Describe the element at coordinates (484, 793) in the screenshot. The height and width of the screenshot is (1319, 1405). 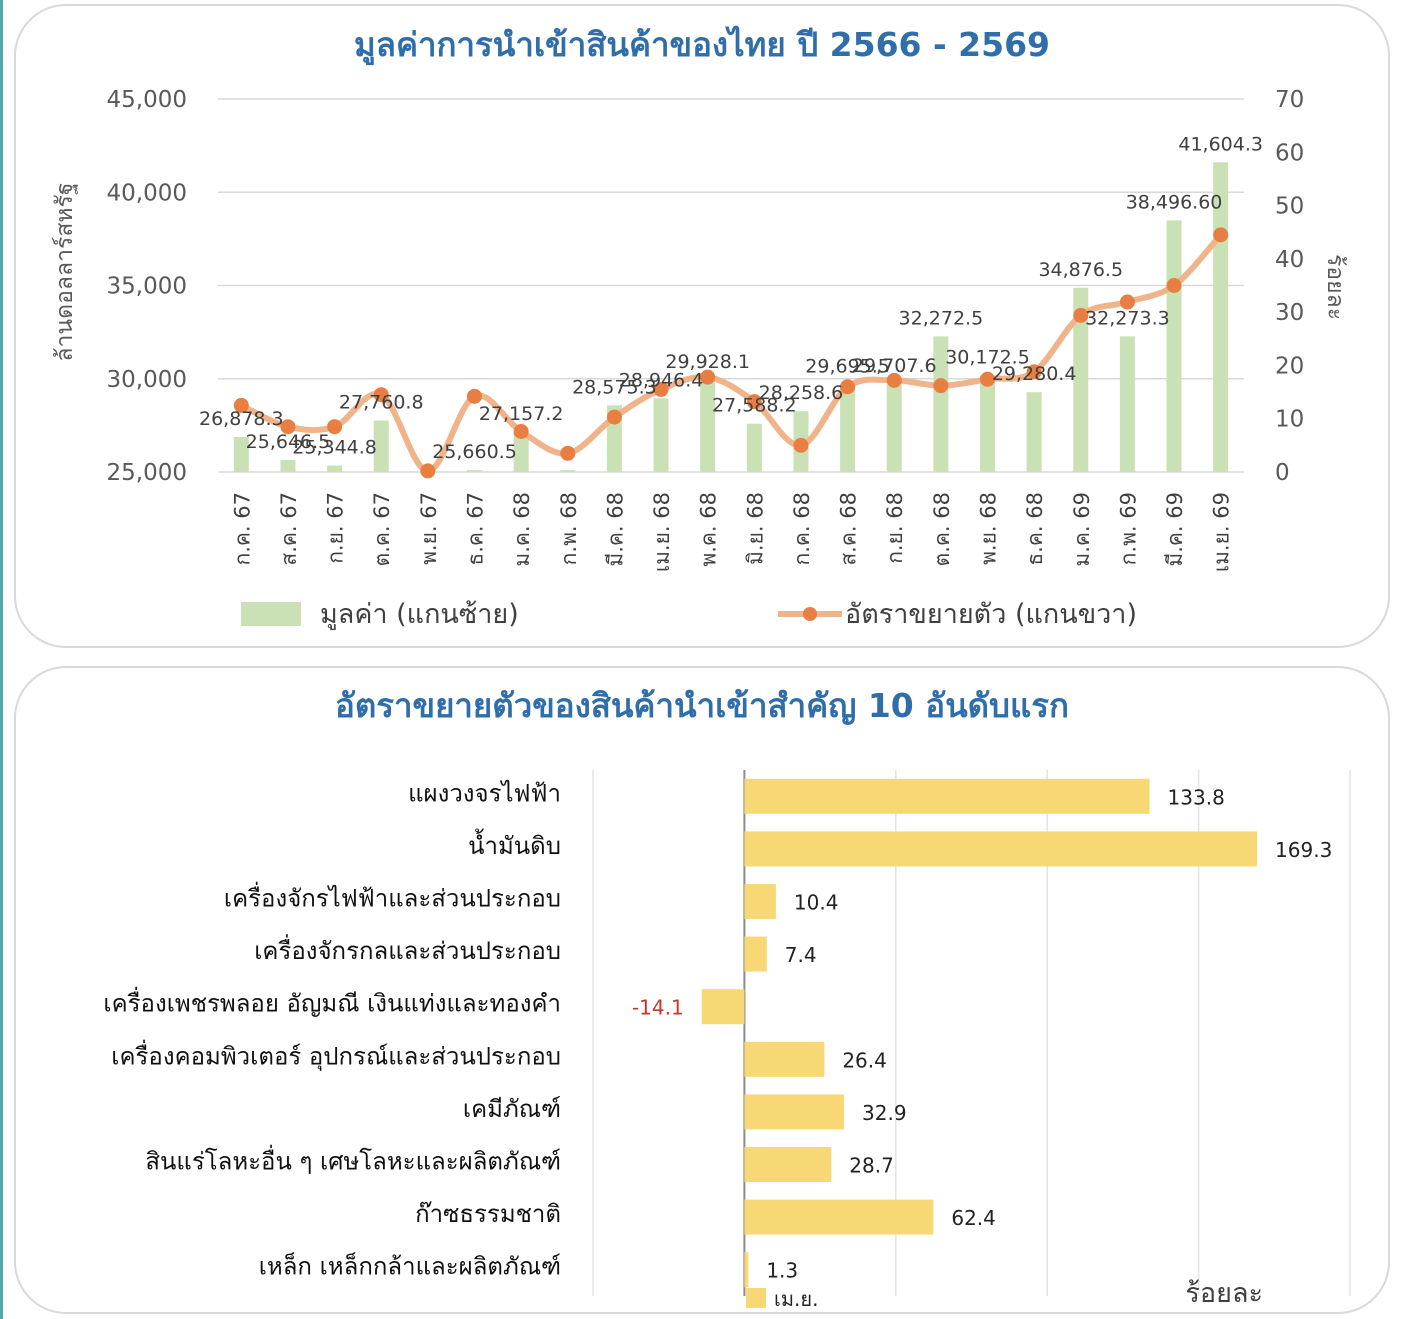
I see `product-category-label: แผงวงจรไฟฟ้า` at that location.